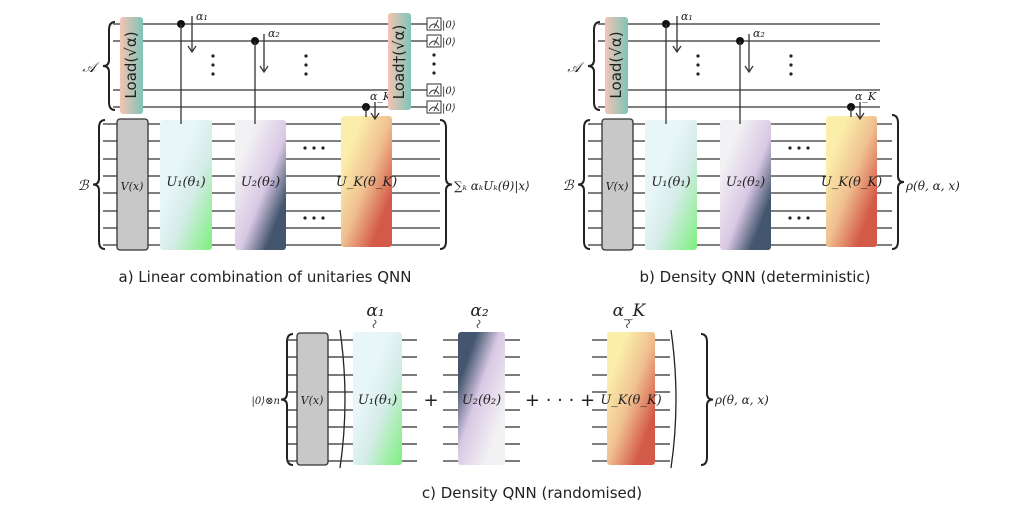 This screenshot has height=514, width=1024. Describe the element at coordinates (430, 400) in the screenshot. I see `plus-sign: +` at that location.